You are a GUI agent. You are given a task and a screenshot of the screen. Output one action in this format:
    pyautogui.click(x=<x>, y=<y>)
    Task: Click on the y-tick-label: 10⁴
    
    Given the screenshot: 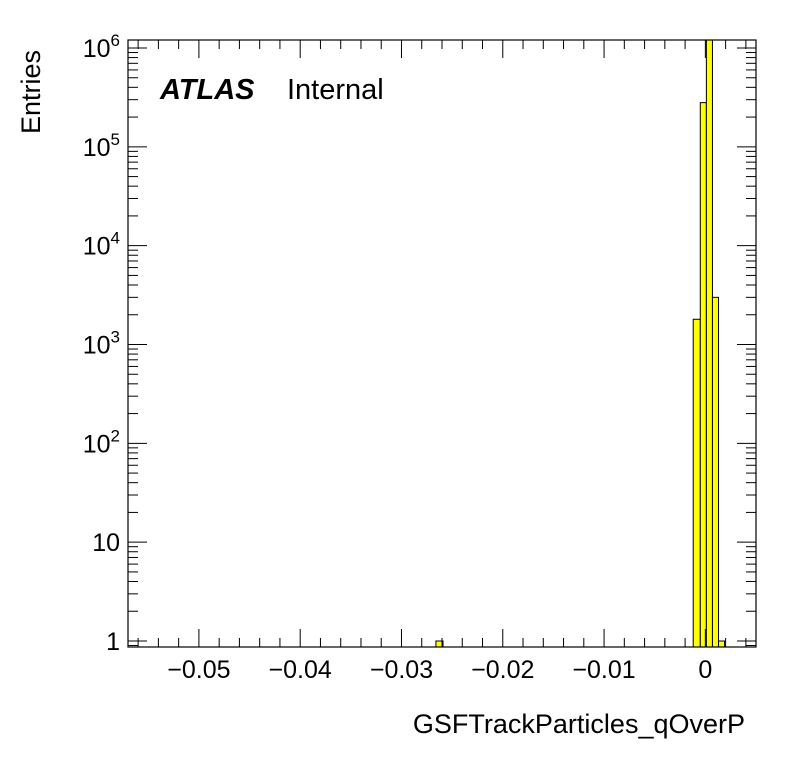 What is the action you would take?
    pyautogui.click(x=101, y=245)
    